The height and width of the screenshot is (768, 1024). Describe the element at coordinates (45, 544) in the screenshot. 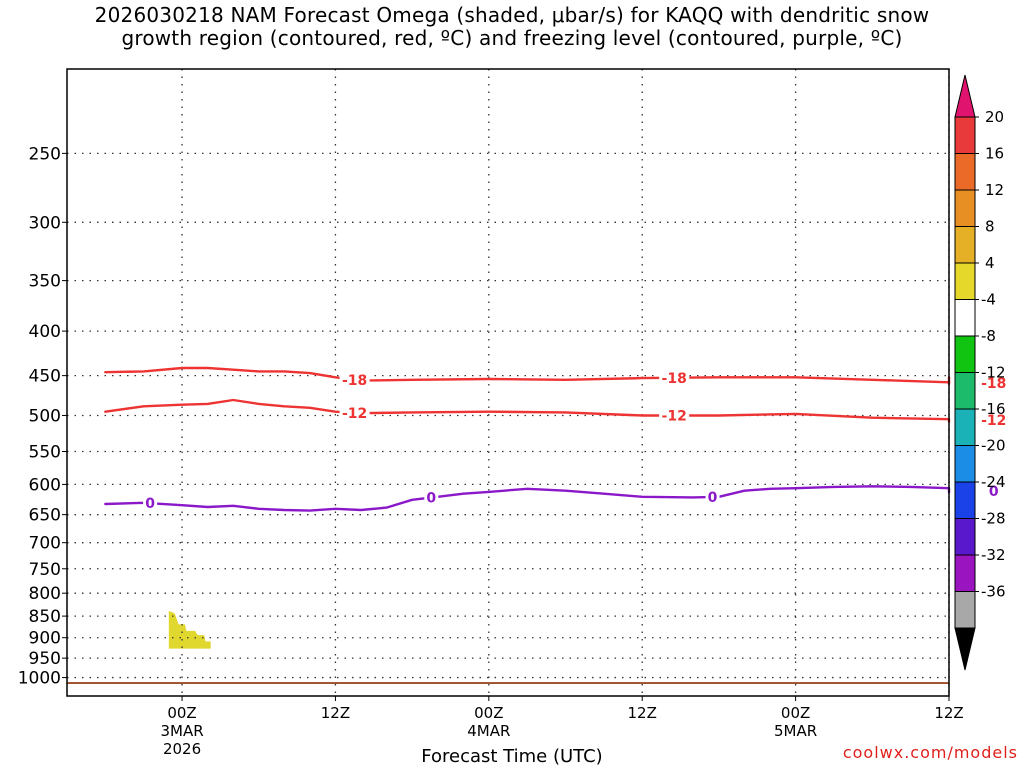

I see `y-tick-label: 700` at that location.